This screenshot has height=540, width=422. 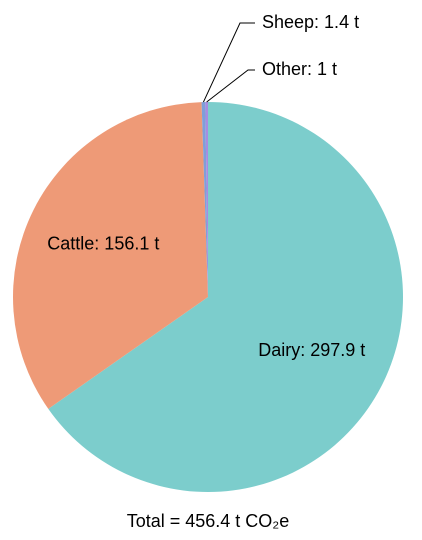 What do you see at coordinates (299, 69) in the screenshot?
I see `slice-label: Other: 1 t` at bounding box center [299, 69].